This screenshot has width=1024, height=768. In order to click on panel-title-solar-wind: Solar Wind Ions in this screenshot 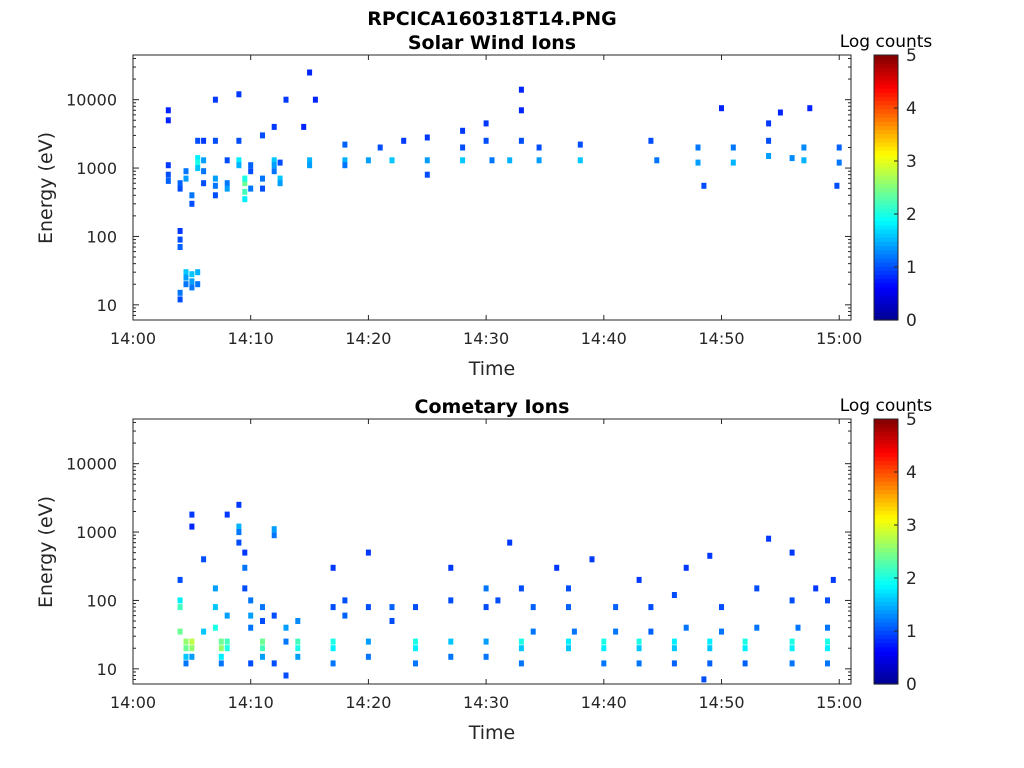, I will do `click(492, 43)`.